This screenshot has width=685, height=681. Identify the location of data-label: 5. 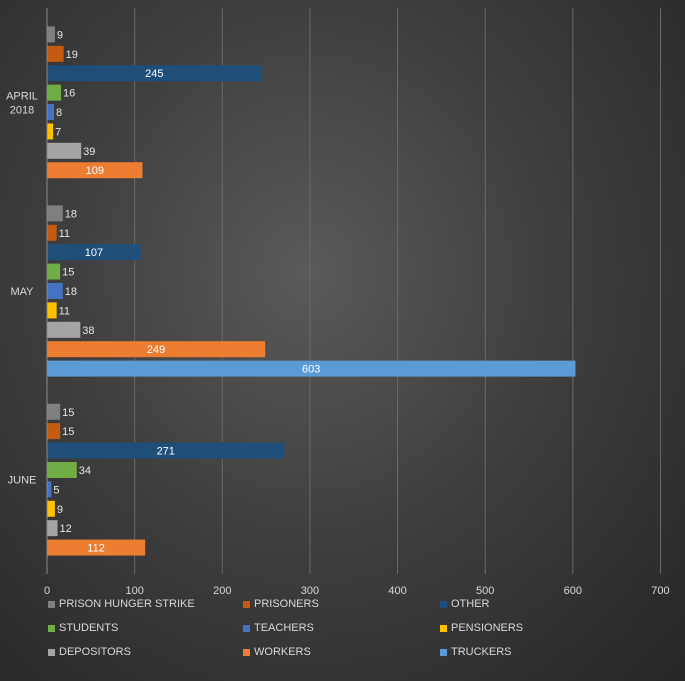
(56, 490).